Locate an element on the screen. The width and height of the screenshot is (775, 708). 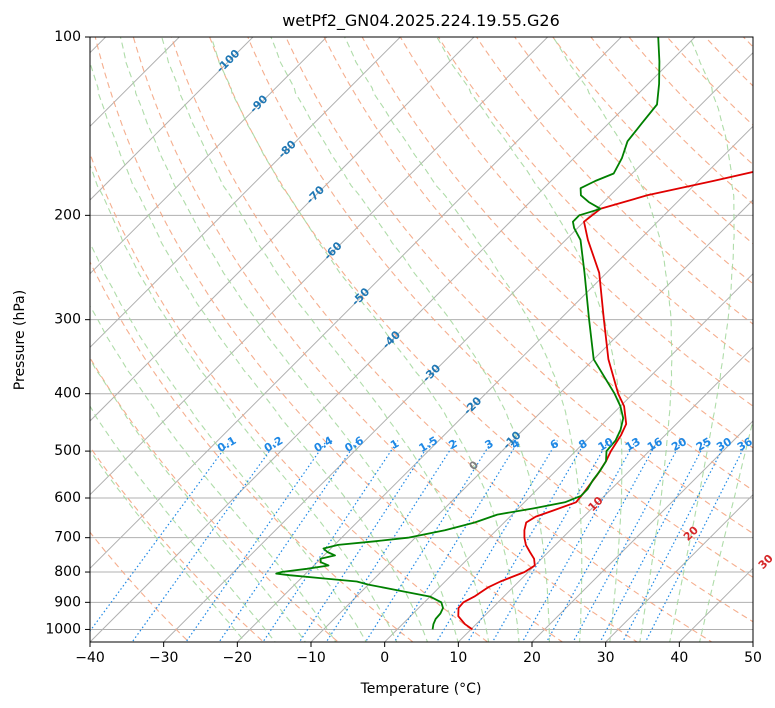
y-tick-label: 800 is located at coordinates (67, 572).